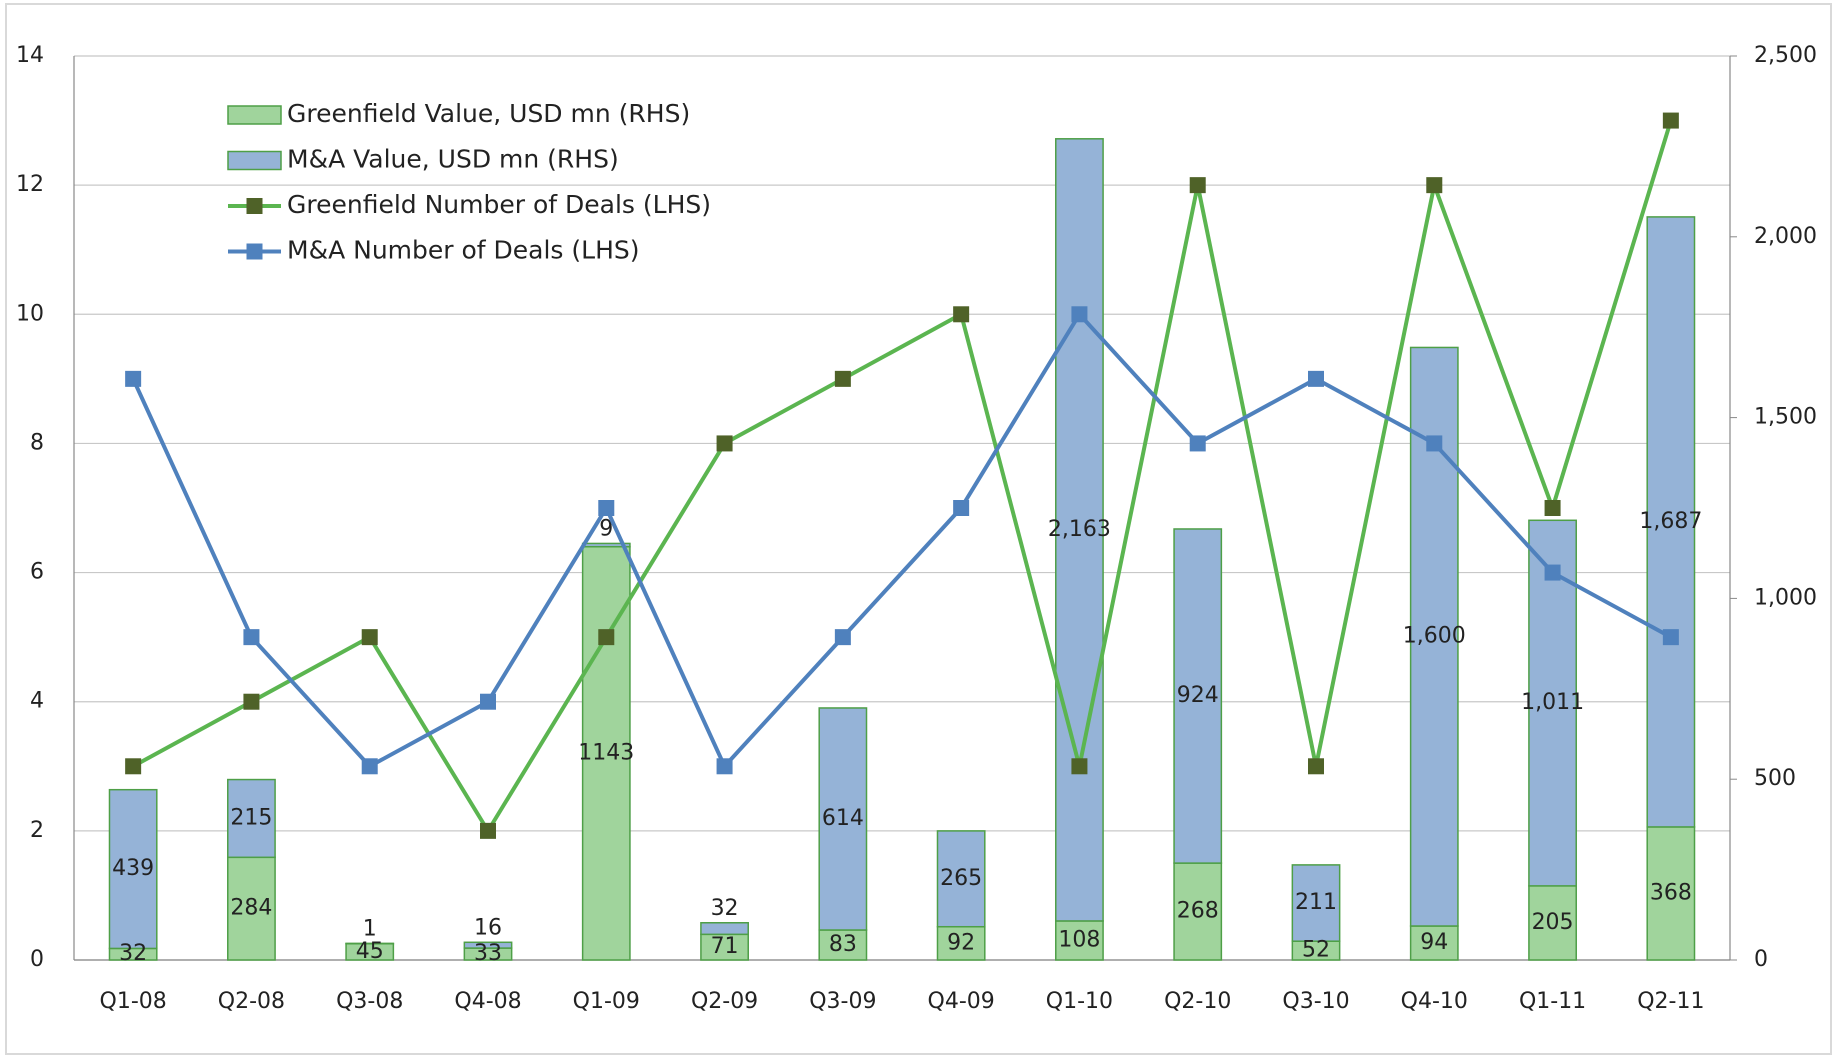 The height and width of the screenshot is (1058, 1837). What do you see at coordinates (1434, 636) in the screenshot?
I see `data-label: 1,600` at bounding box center [1434, 636].